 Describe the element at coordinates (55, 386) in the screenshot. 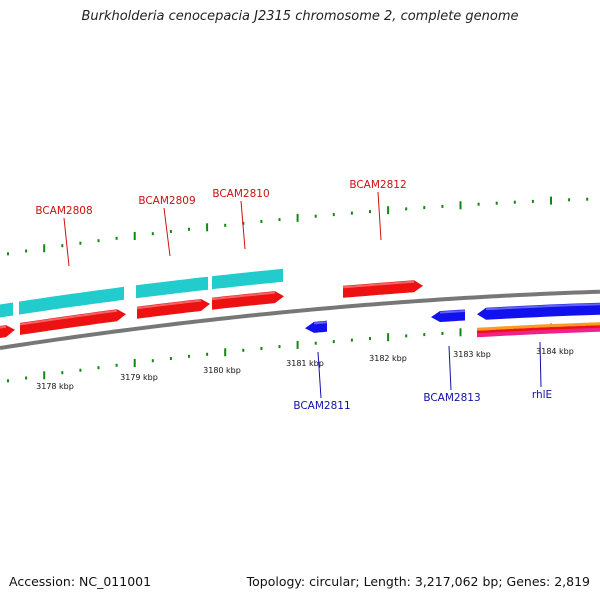

I see `scale-label: 3178 kbp` at that location.